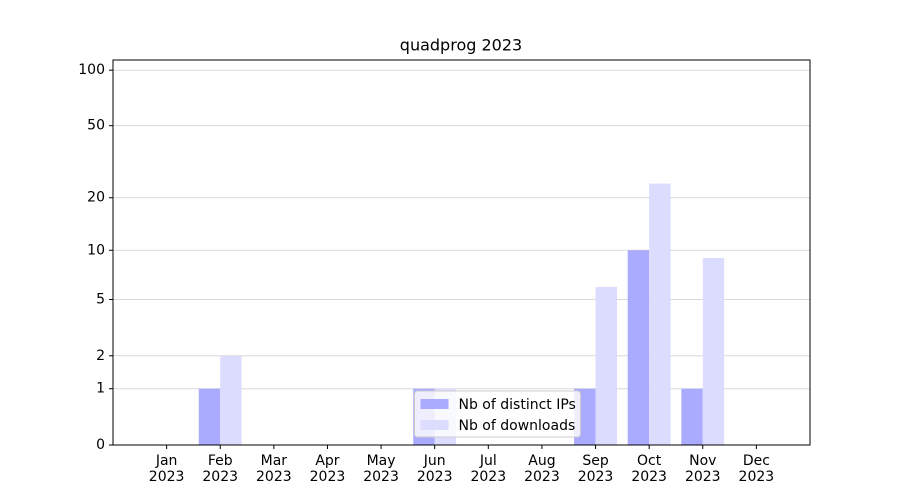 This screenshot has width=900, height=500. Describe the element at coordinates (488, 469) in the screenshot. I see `x-tick-label: Jul 2023` at that location.